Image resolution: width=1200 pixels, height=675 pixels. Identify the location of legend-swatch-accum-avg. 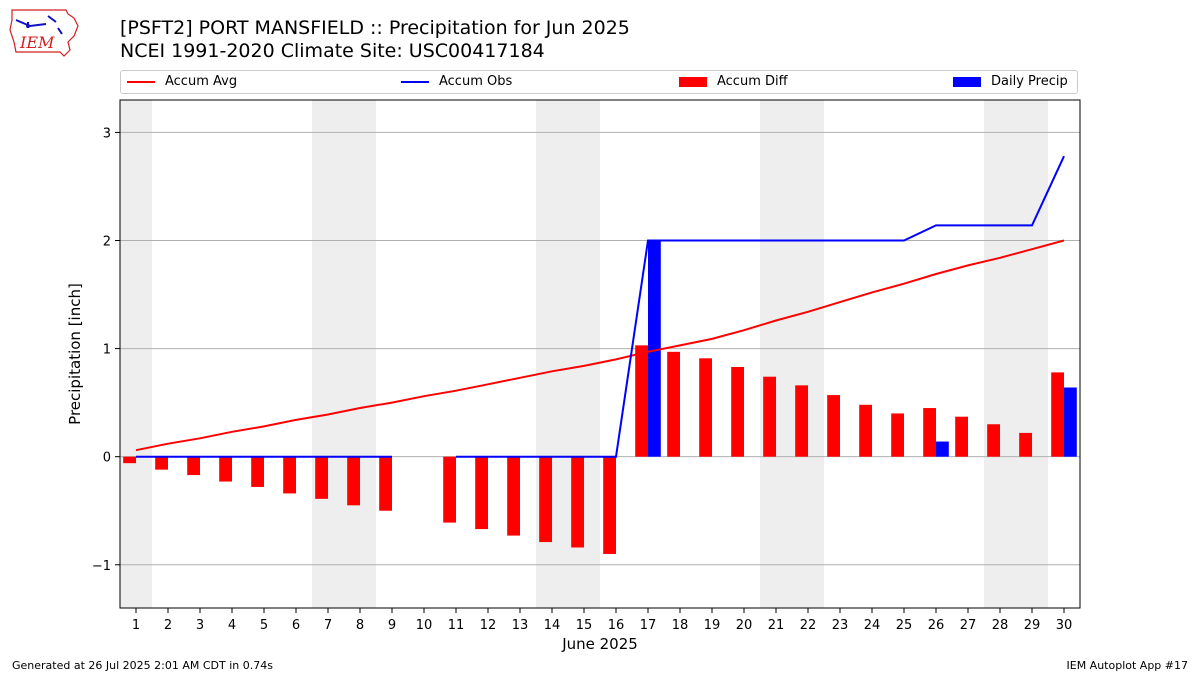
(141, 82).